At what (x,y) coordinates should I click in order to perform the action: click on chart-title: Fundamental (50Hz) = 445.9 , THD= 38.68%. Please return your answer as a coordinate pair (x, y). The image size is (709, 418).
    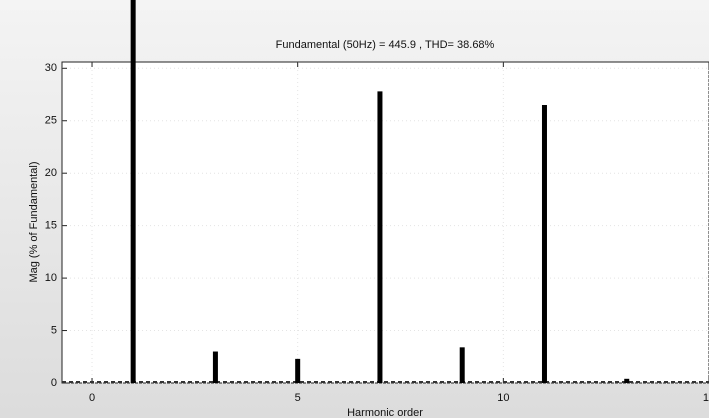
    Looking at the image, I should click on (385, 45).